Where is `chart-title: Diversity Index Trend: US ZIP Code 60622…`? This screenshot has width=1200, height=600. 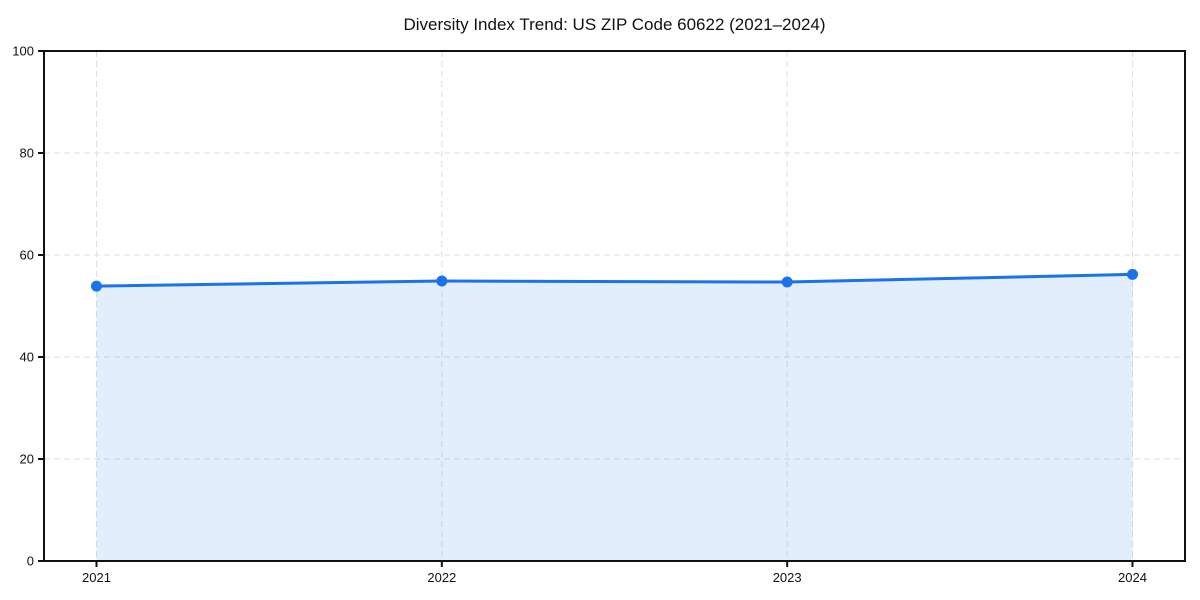 chart-title: Diversity Index Trend: US ZIP Code 60622… is located at coordinates (614, 24).